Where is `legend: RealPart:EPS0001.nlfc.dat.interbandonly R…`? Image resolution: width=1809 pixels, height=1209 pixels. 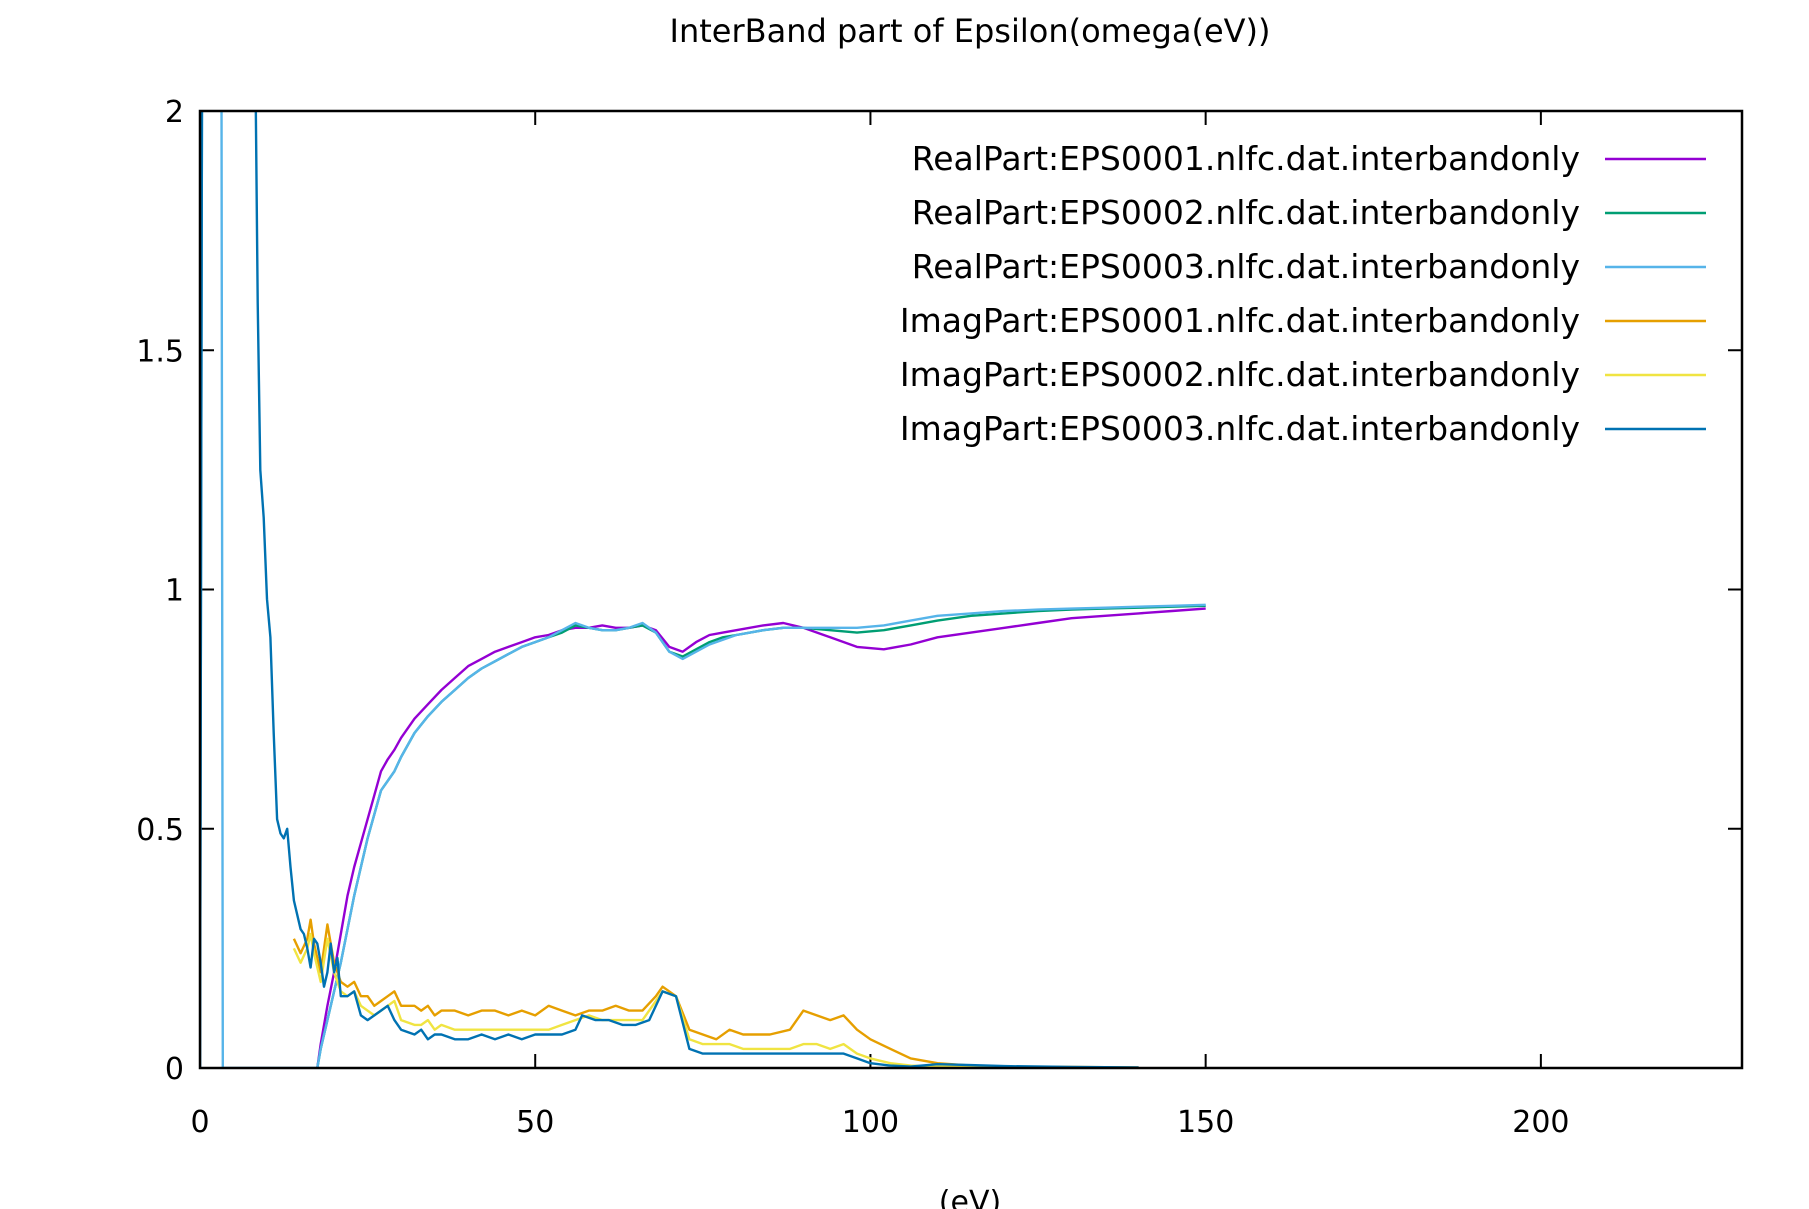
legend: RealPart:EPS0001.nlfc.dat.interbandonly R… is located at coordinates (1303, 293).